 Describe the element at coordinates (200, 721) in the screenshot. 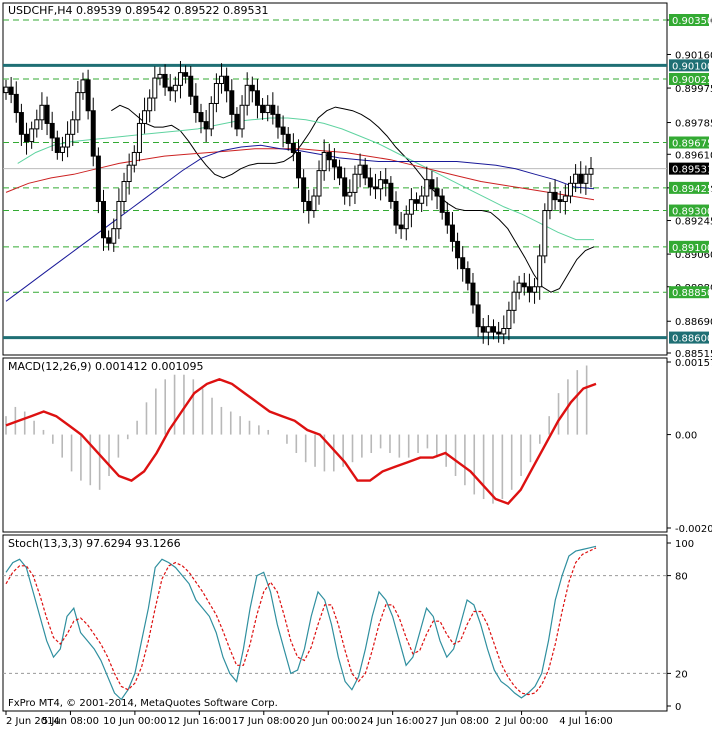

I see `time-tick-label: 12 Jun 16:00` at that location.